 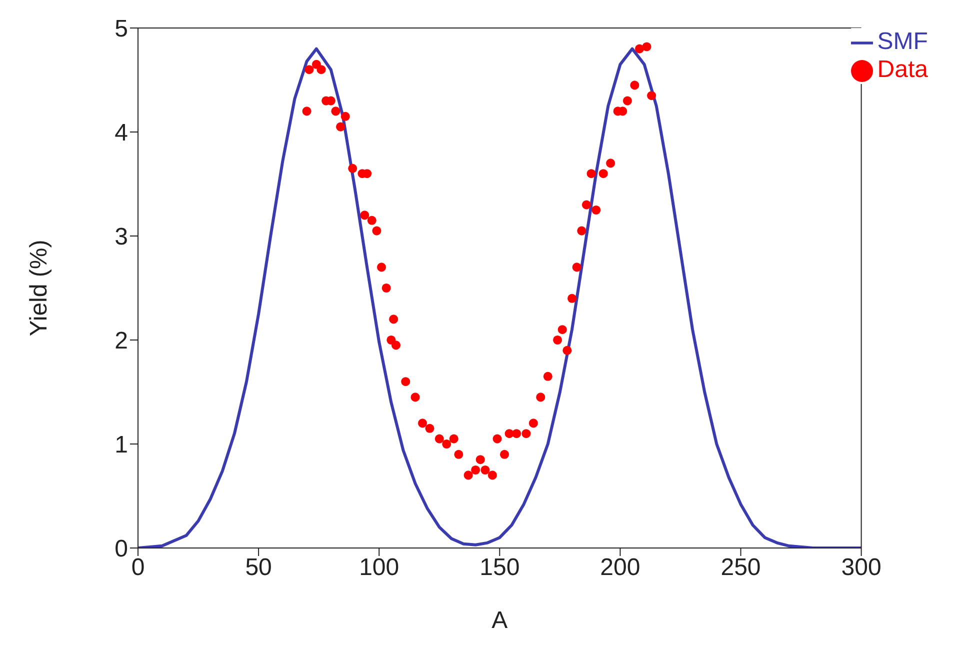 I want to click on x-tick-label: 200, so click(x=620, y=568).